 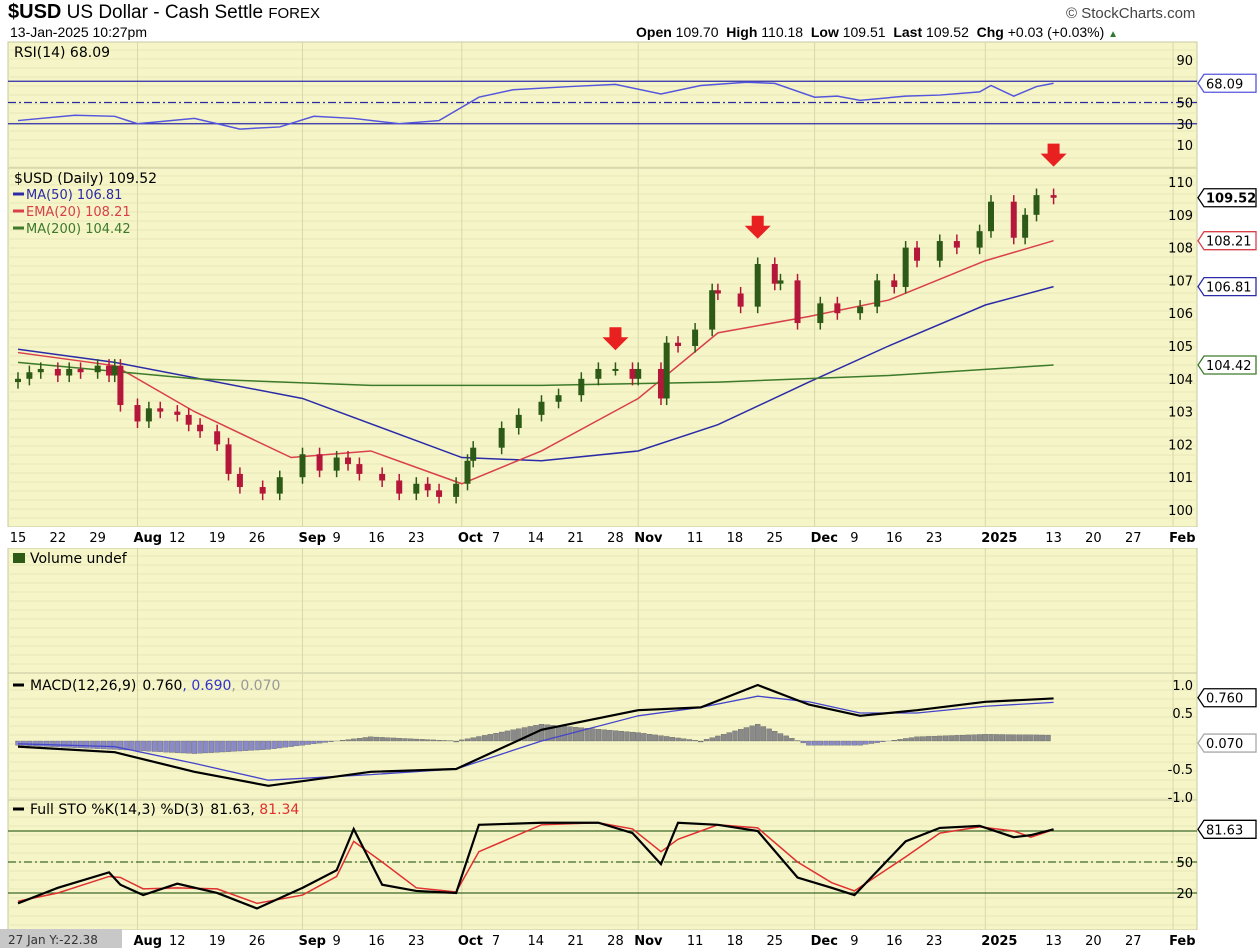 What do you see at coordinates (177, 538) in the screenshot?
I see `date-tick-label: 12` at bounding box center [177, 538].